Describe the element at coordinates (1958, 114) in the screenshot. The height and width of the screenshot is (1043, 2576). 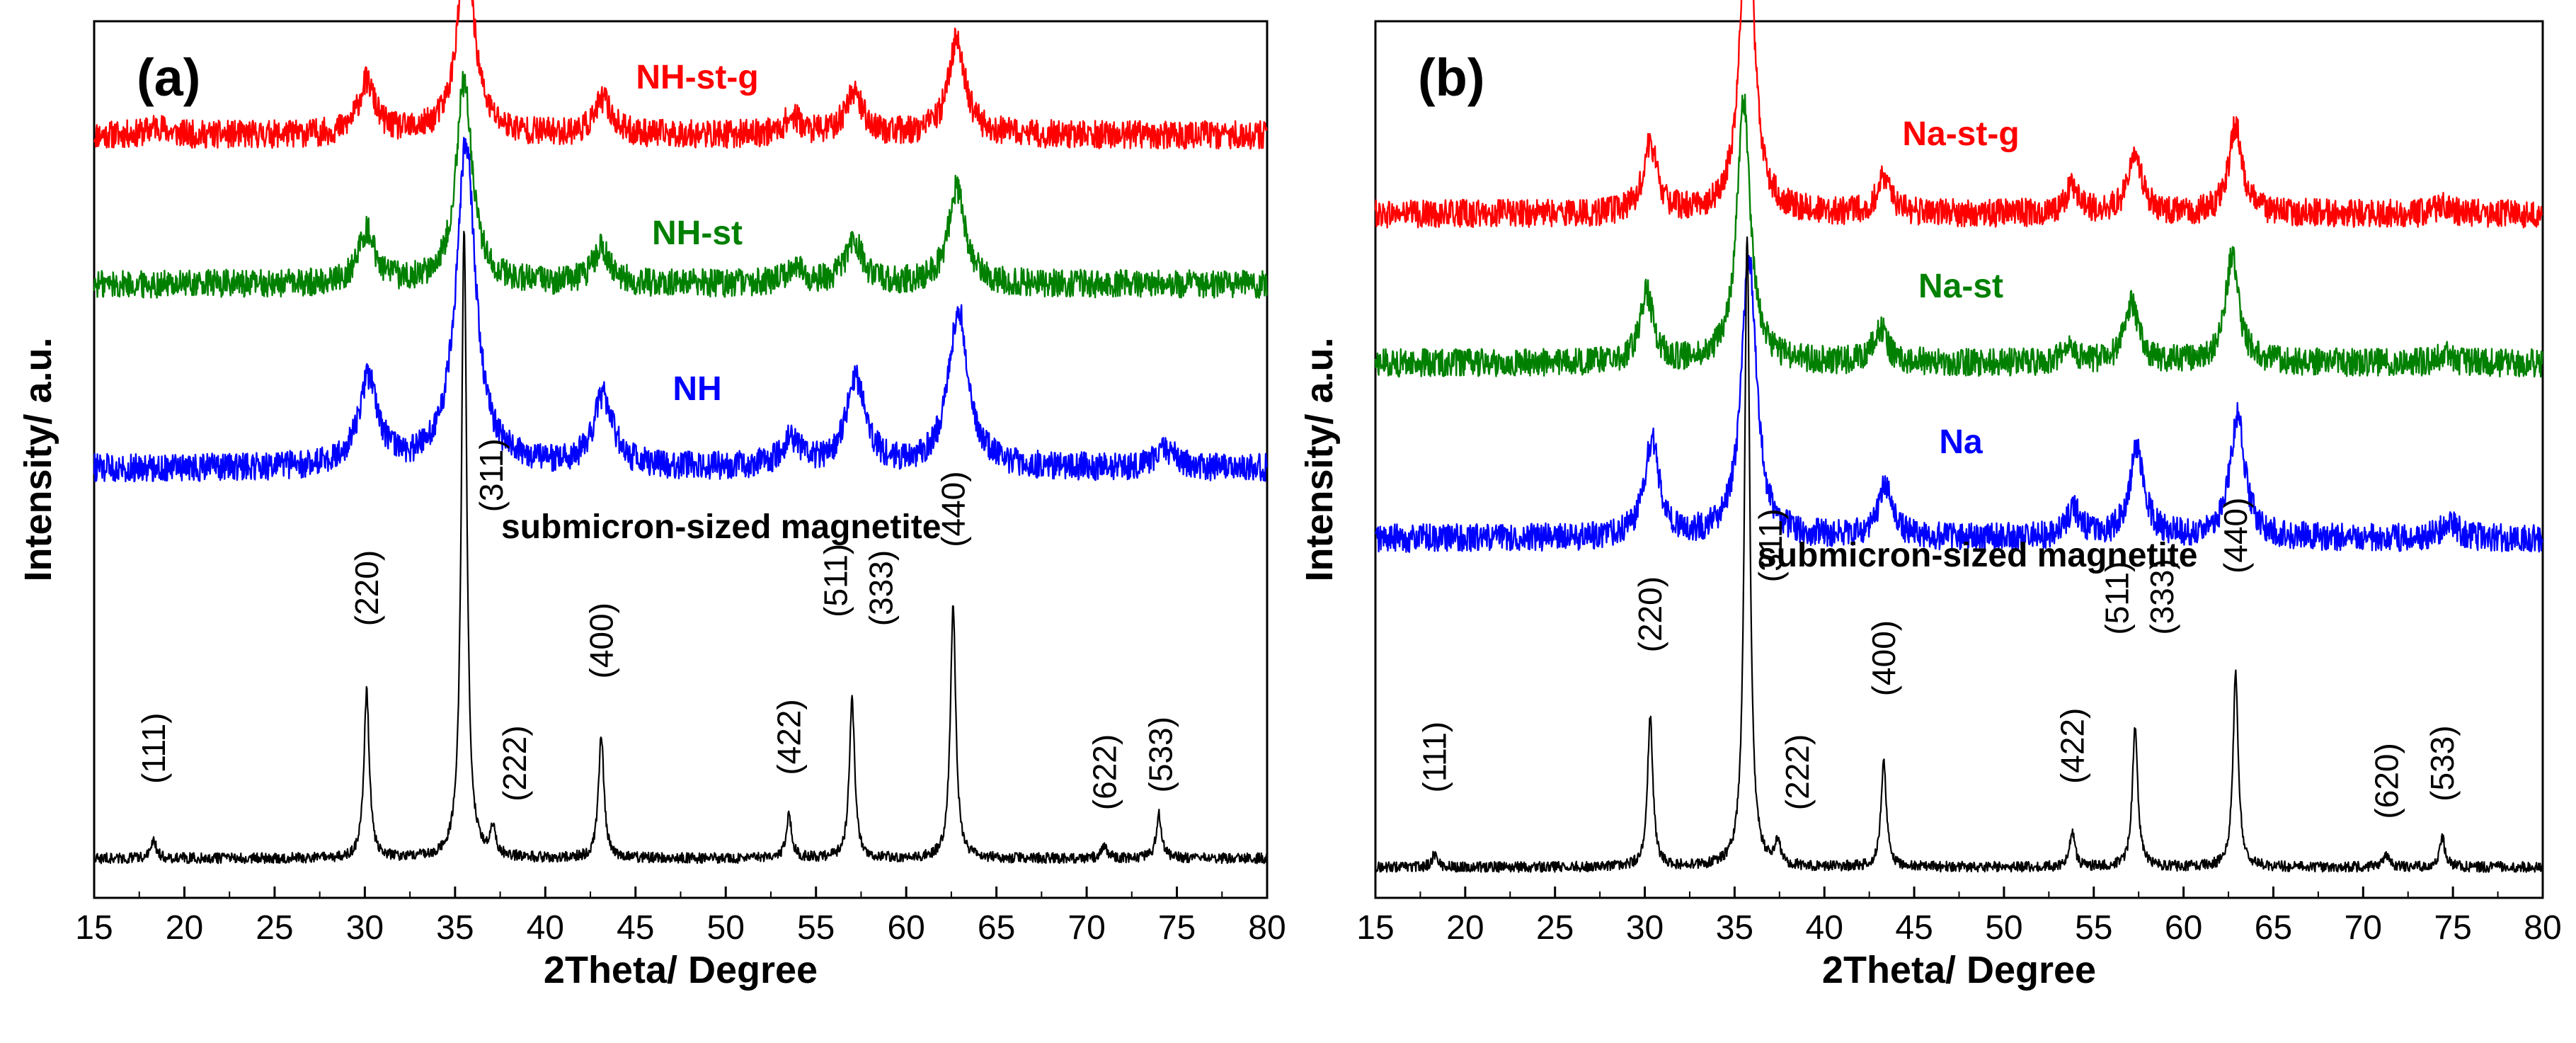
I see `series-line-na-st-g` at that location.